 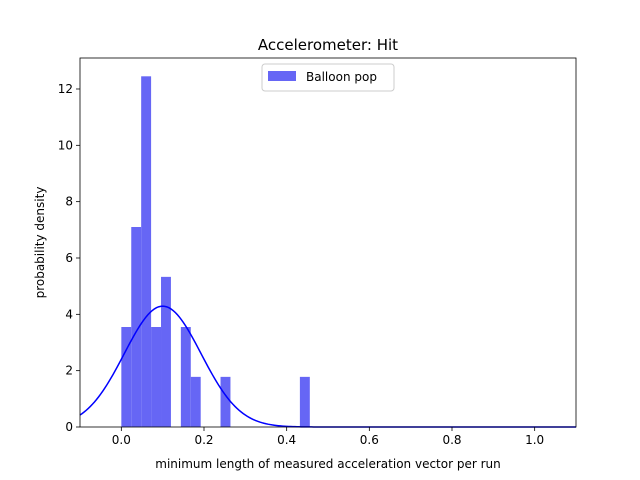 I want to click on y-tick-label: 12, so click(x=65, y=89).